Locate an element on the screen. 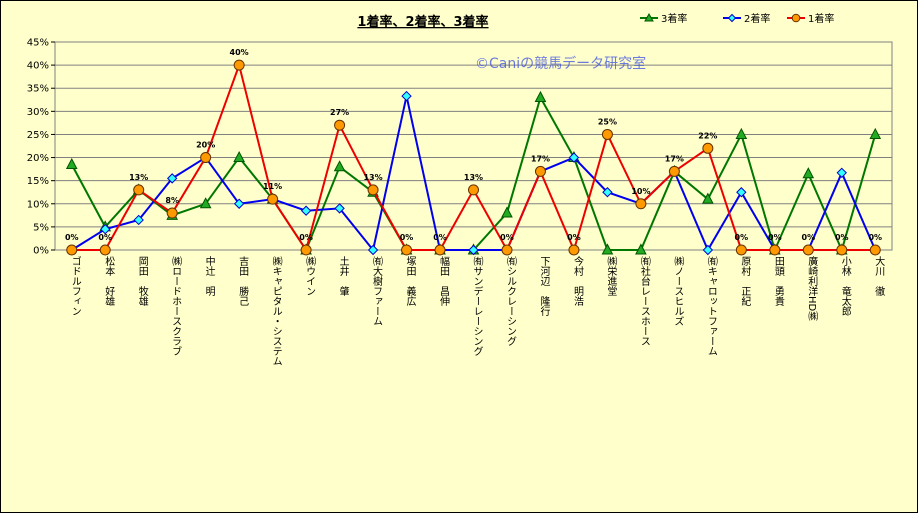 The image size is (918, 513). x-category-label: 土井 肇 is located at coordinates (343, 276).